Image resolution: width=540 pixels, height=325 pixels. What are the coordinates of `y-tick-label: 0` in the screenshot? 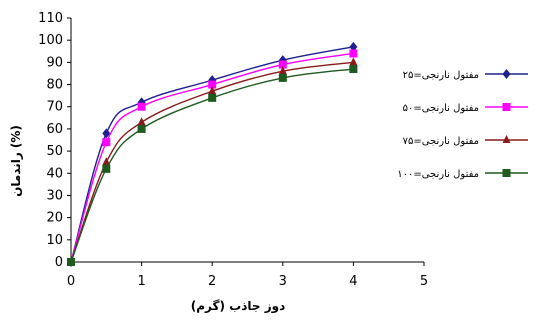 It's located at (59, 262).